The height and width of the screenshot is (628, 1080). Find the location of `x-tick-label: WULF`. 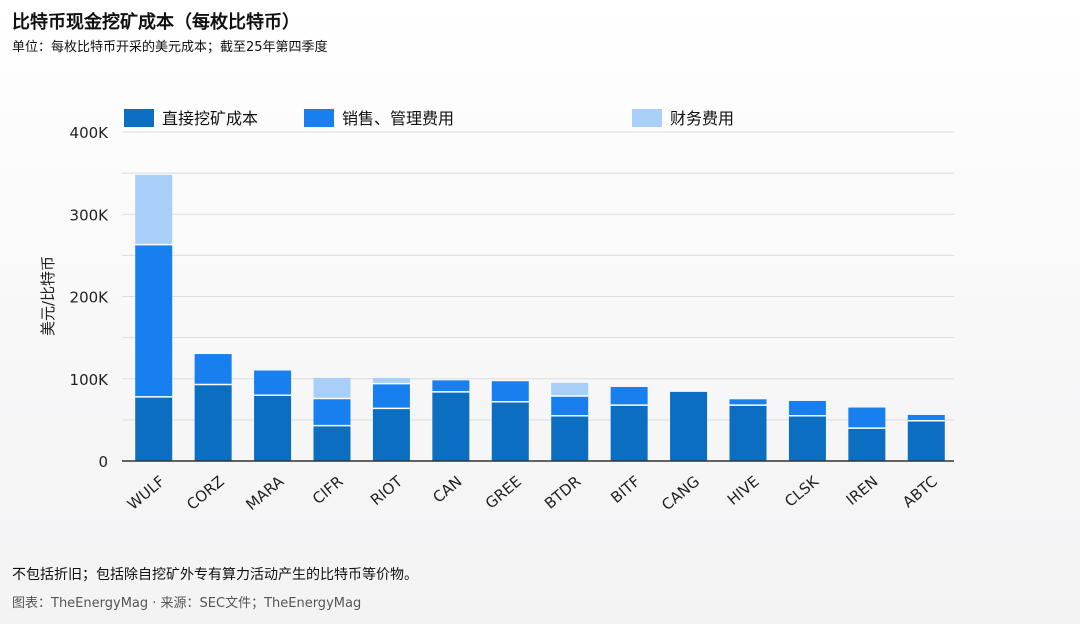

x-tick-label: WULF is located at coordinates (146, 492).